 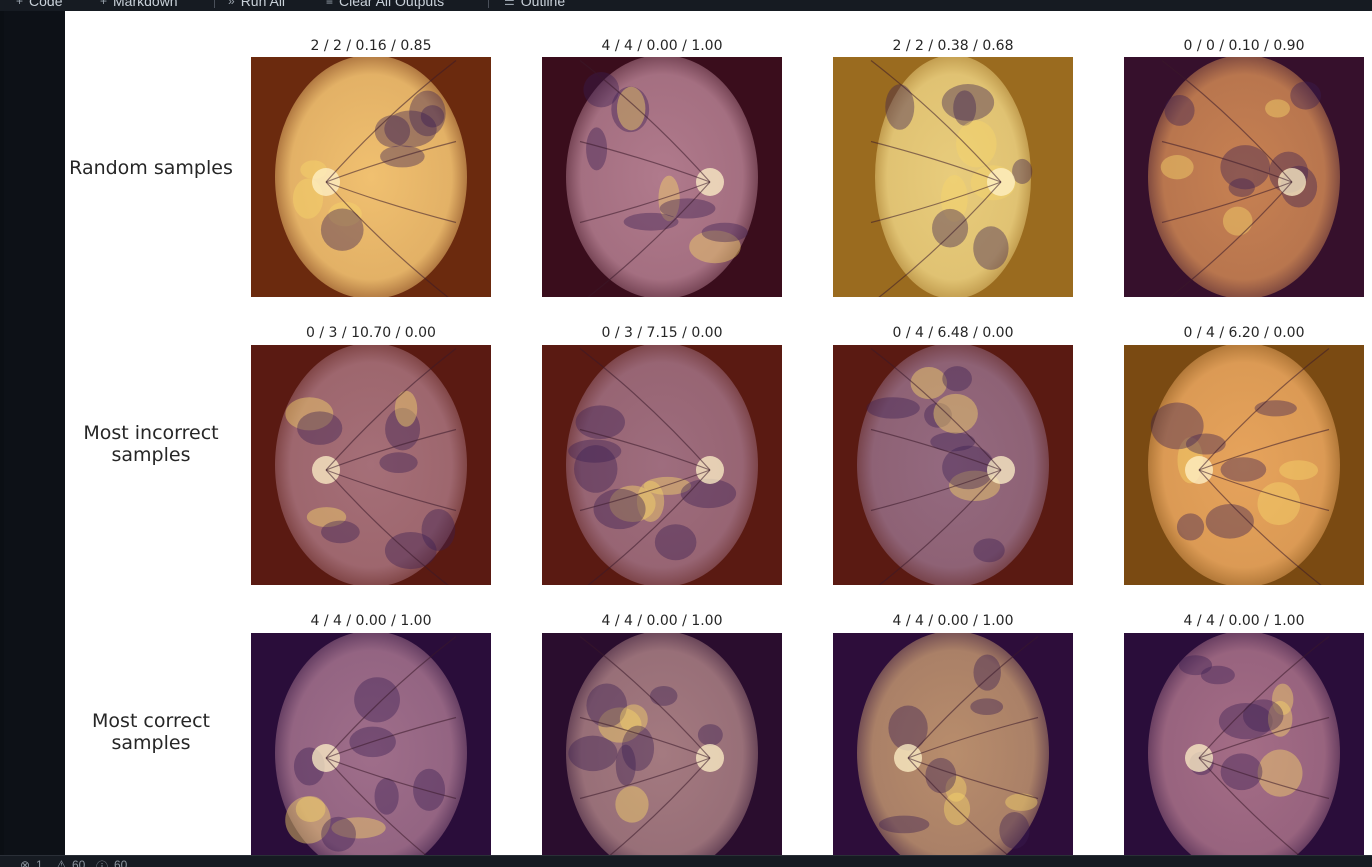 What do you see at coordinates (61, 862) in the screenshot?
I see `warning-icon: ⚠` at bounding box center [61, 862].